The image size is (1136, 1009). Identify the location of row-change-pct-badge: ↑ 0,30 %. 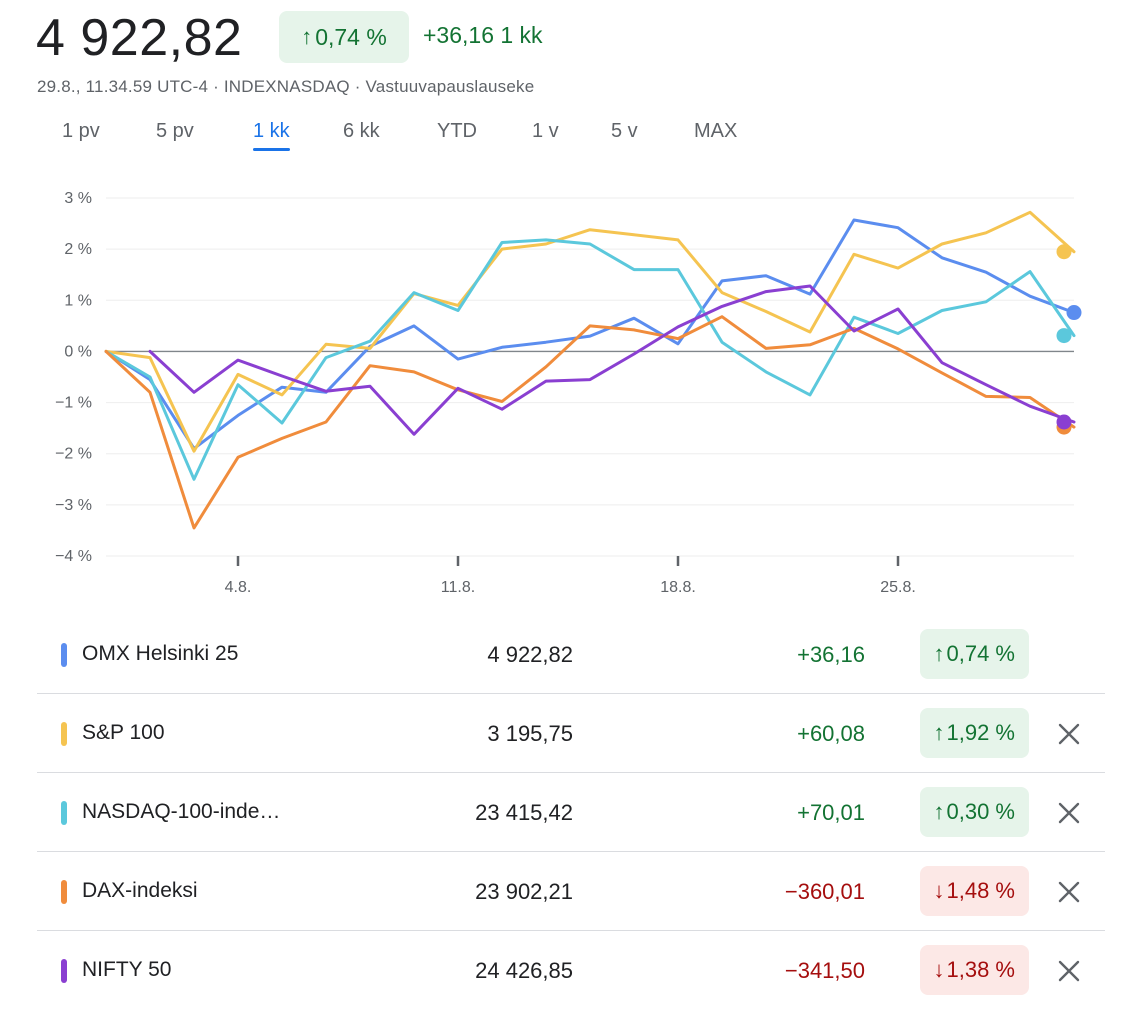
(974, 812).